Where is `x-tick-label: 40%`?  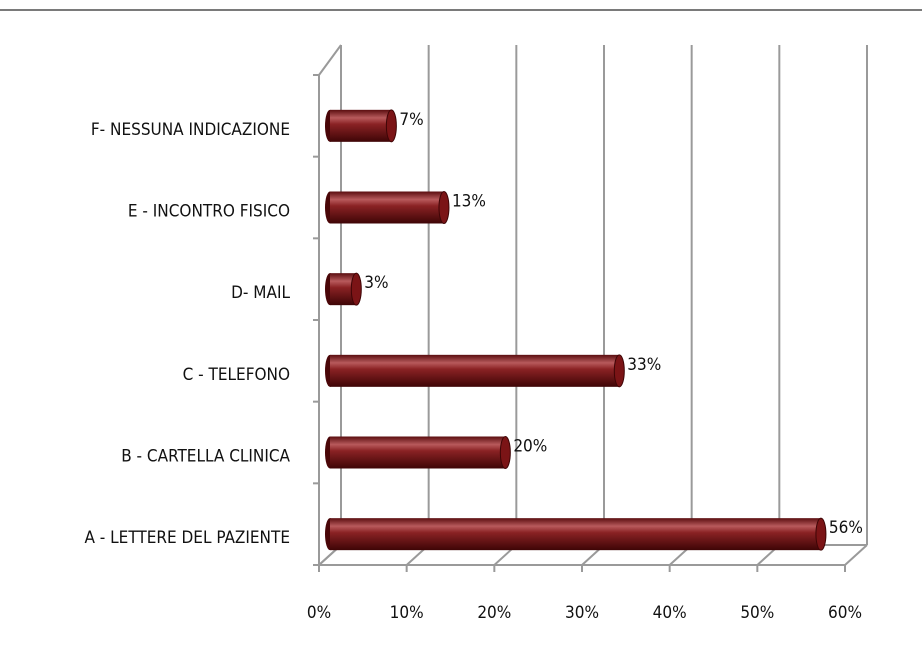
x-tick-label: 40% is located at coordinates (670, 613).